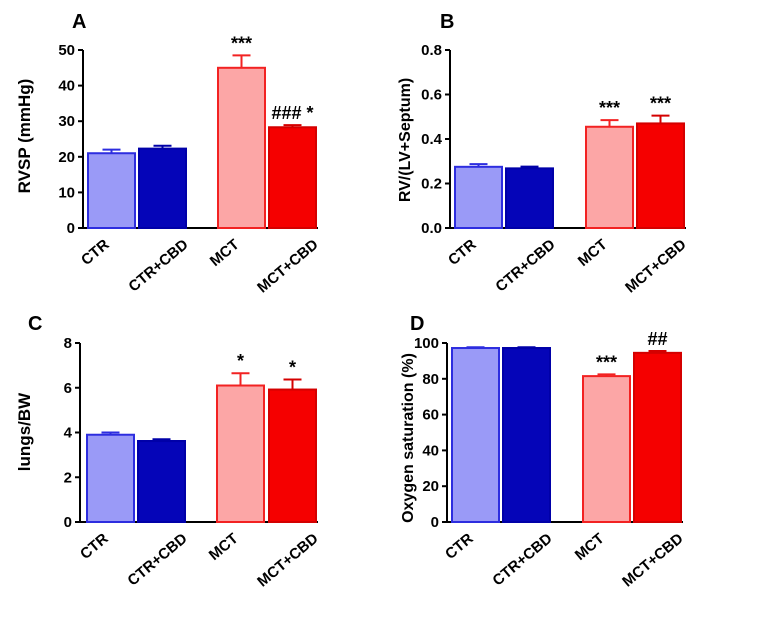  What do you see at coordinates (68, 343) in the screenshot?
I see `y-tick-label: 8` at bounding box center [68, 343].